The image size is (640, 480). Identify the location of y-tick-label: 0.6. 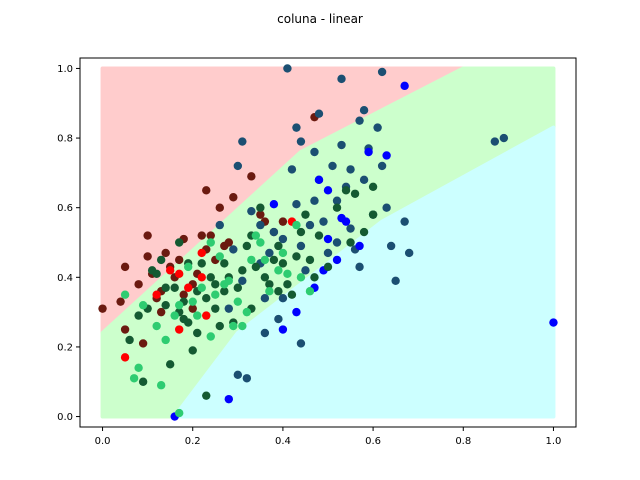
(65, 208).